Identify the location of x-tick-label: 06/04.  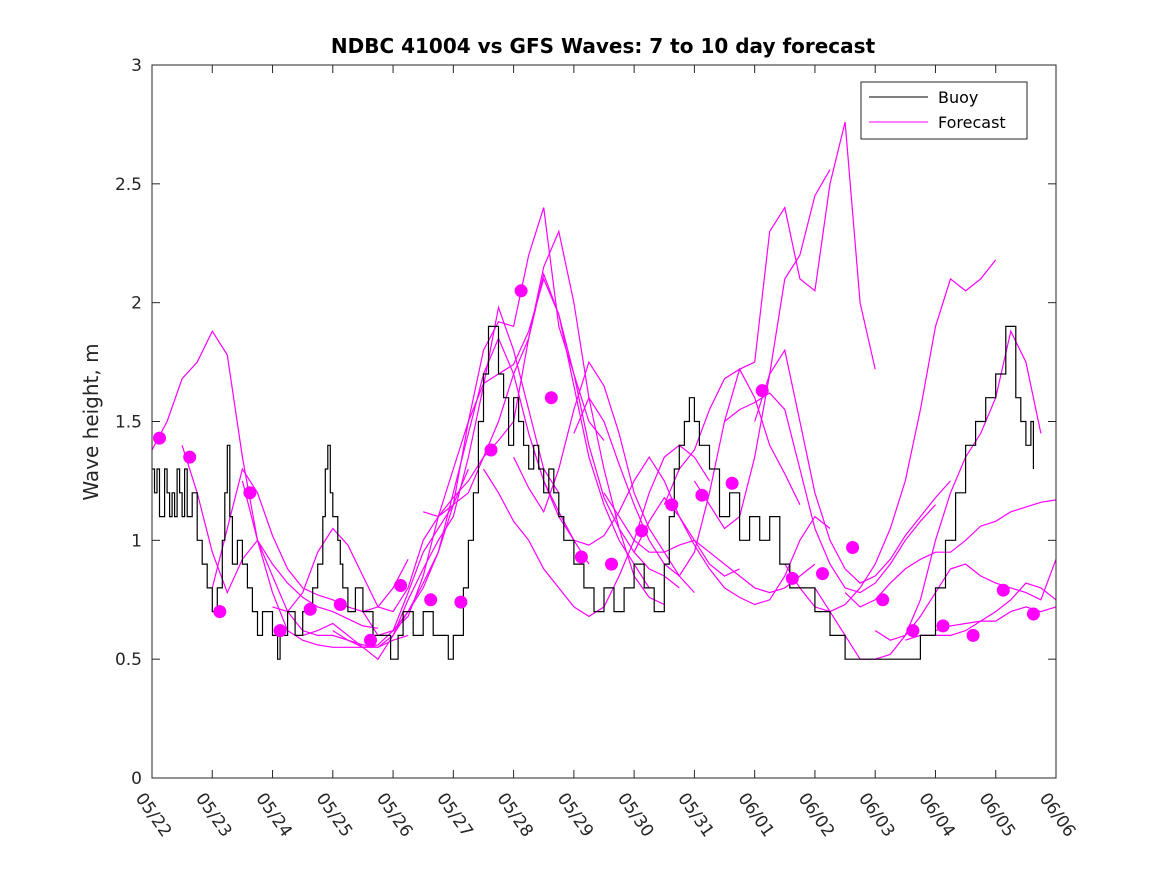
(936, 815).